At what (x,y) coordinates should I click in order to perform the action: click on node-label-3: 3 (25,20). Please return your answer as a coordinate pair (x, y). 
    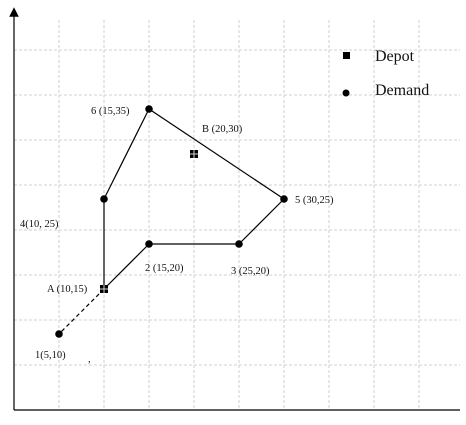
    Looking at the image, I should click on (250, 271).